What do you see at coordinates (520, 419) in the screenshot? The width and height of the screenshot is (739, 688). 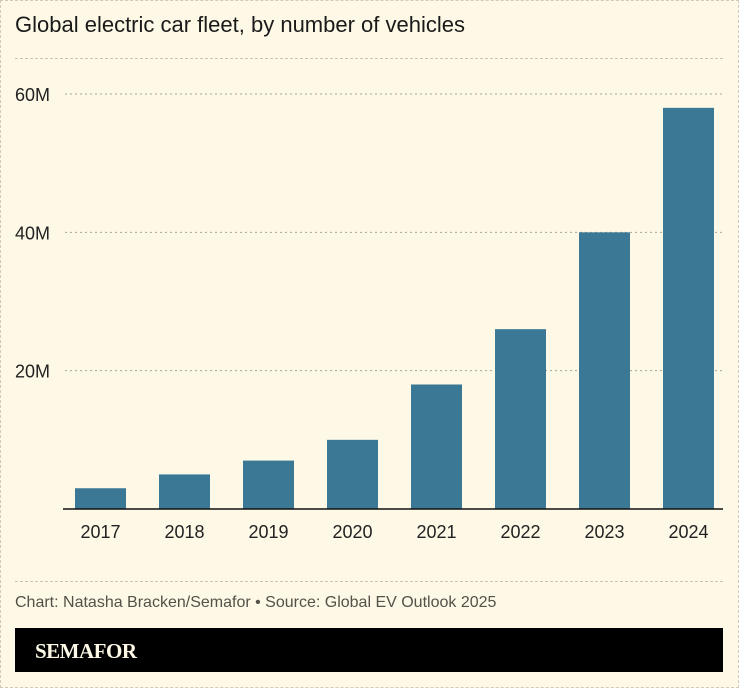 I see `bar-2022` at bounding box center [520, 419].